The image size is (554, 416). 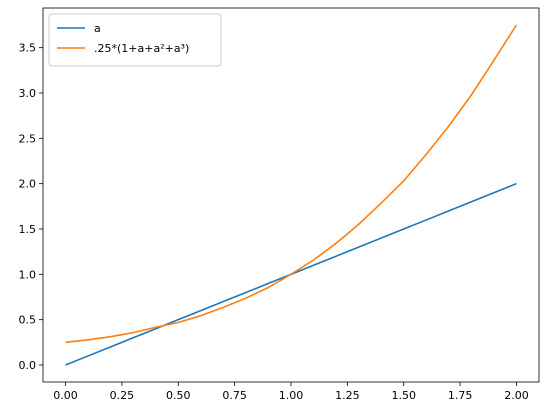 I want to click on y-tick-label: 1.0, so click(x=28, y=274).